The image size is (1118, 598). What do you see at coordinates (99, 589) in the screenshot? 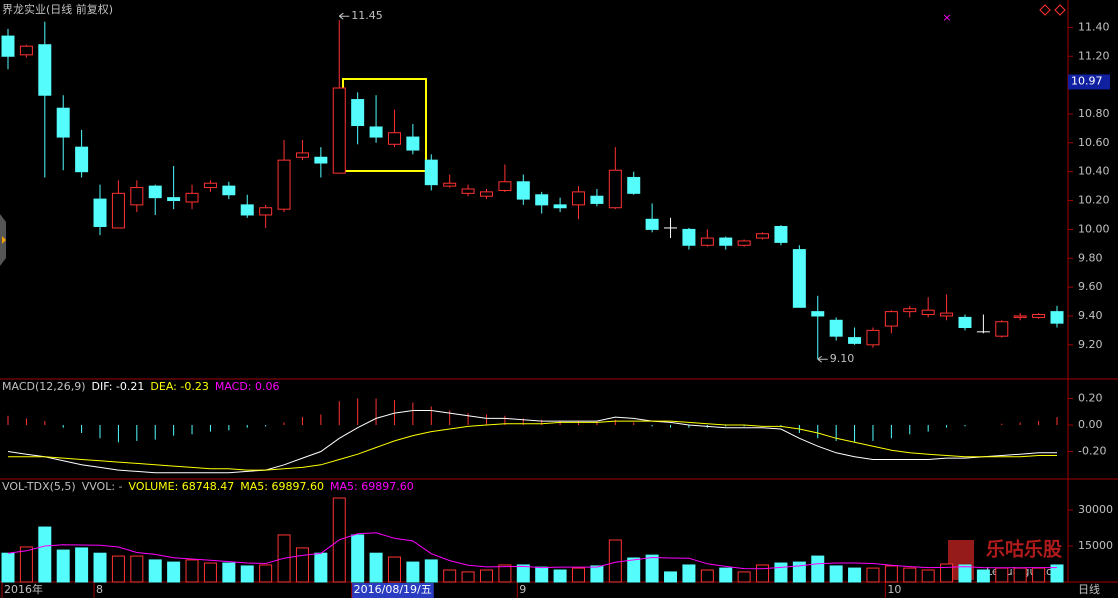
I see `x-tick-label: 8` at bounding box center [99, 589].